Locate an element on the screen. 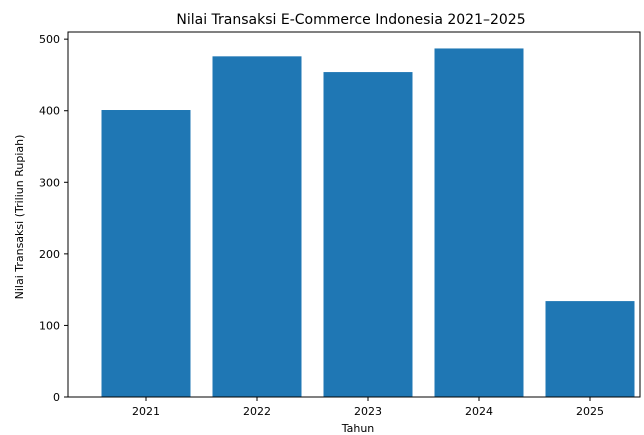 The image size is (644, 435). bar-2022 is located at coordinates (257, 226).